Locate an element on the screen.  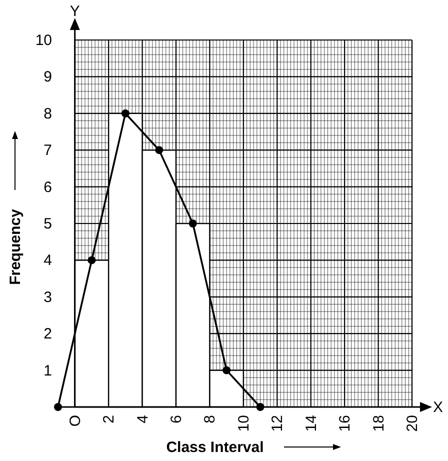
y-axis-title: Frequency is located at coordinates (15, 246).